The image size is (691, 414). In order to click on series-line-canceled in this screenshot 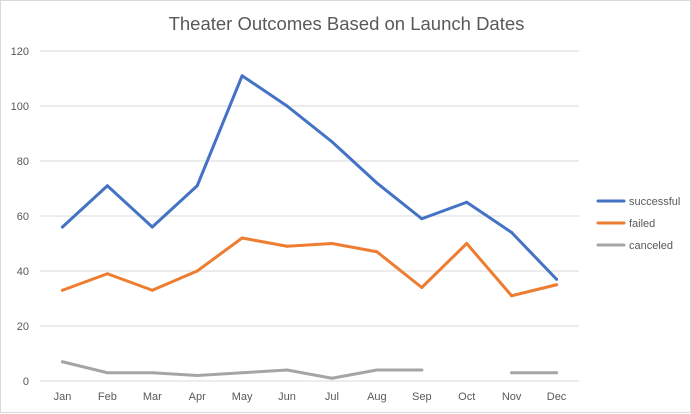, I will do `click(309, 370)`.